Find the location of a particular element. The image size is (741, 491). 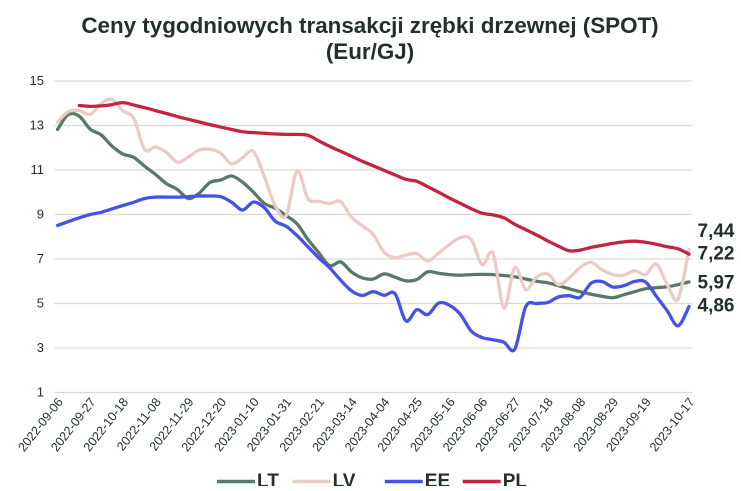

svg-text: PL is located at coordinates (515, 478).